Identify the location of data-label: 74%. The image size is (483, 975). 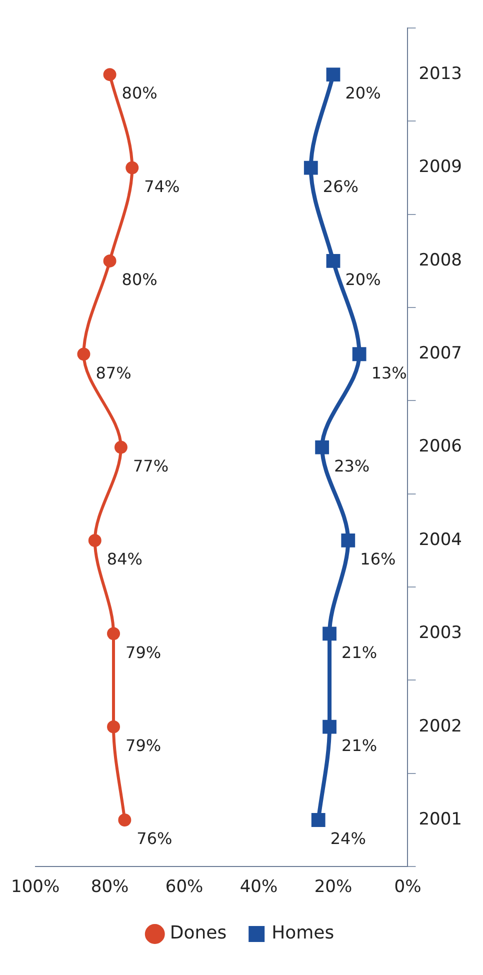
(162, 186).